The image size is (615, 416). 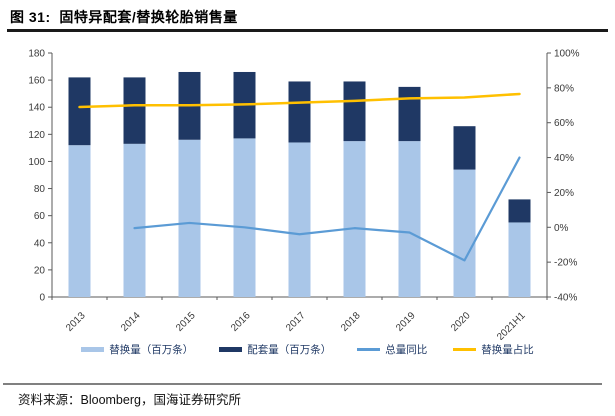 What do you see at coordinates (369, 349) in the screenshot?
I see `legend-line-swatch-total-yoy` at bounding box center [369, 349].